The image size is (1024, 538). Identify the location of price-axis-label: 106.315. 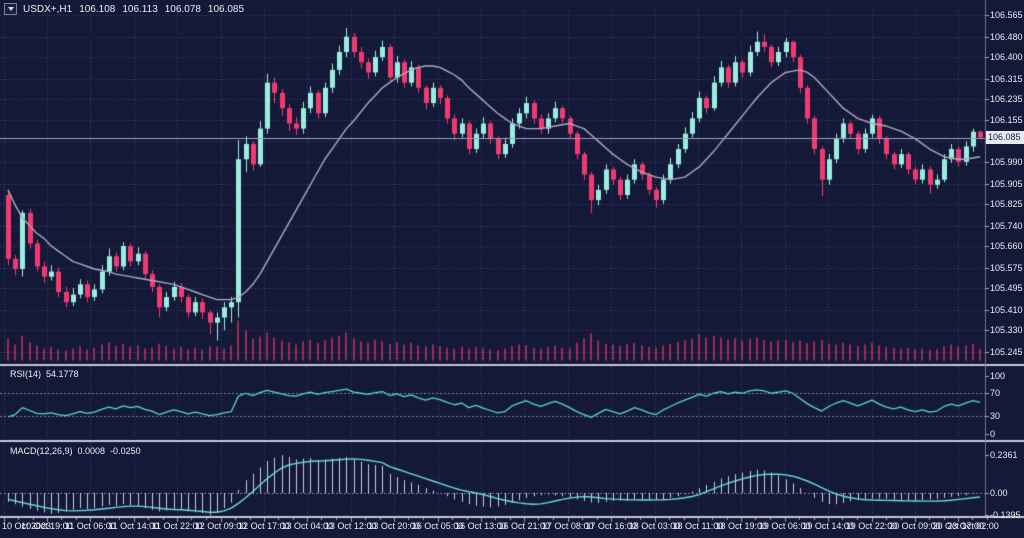
(1006, 78).